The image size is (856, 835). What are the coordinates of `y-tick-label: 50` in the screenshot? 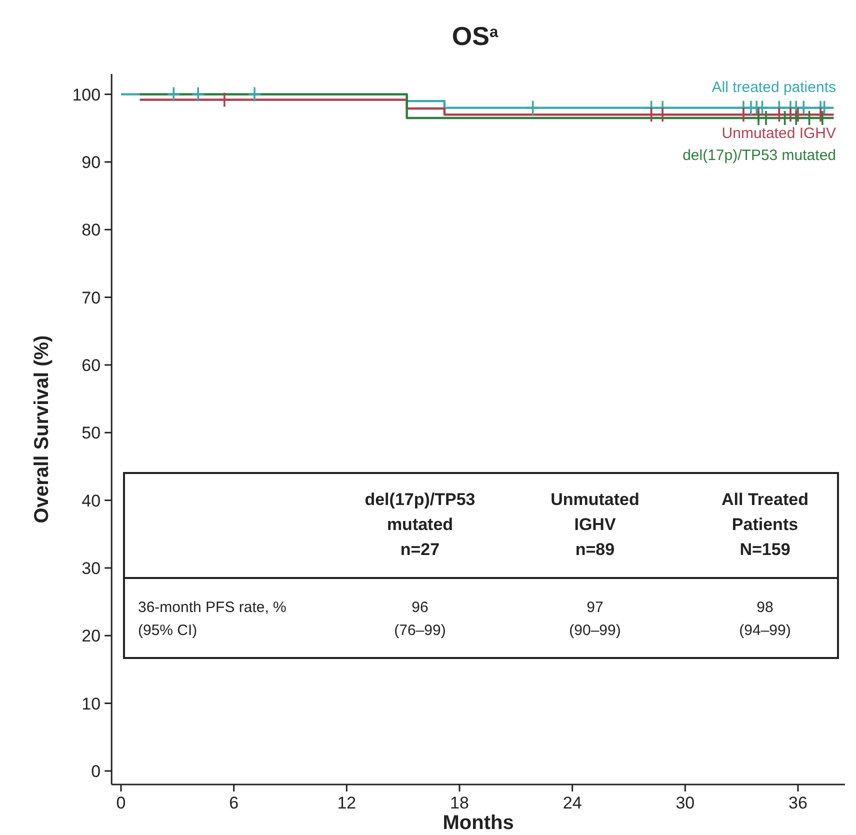 It's located at (91, 433).